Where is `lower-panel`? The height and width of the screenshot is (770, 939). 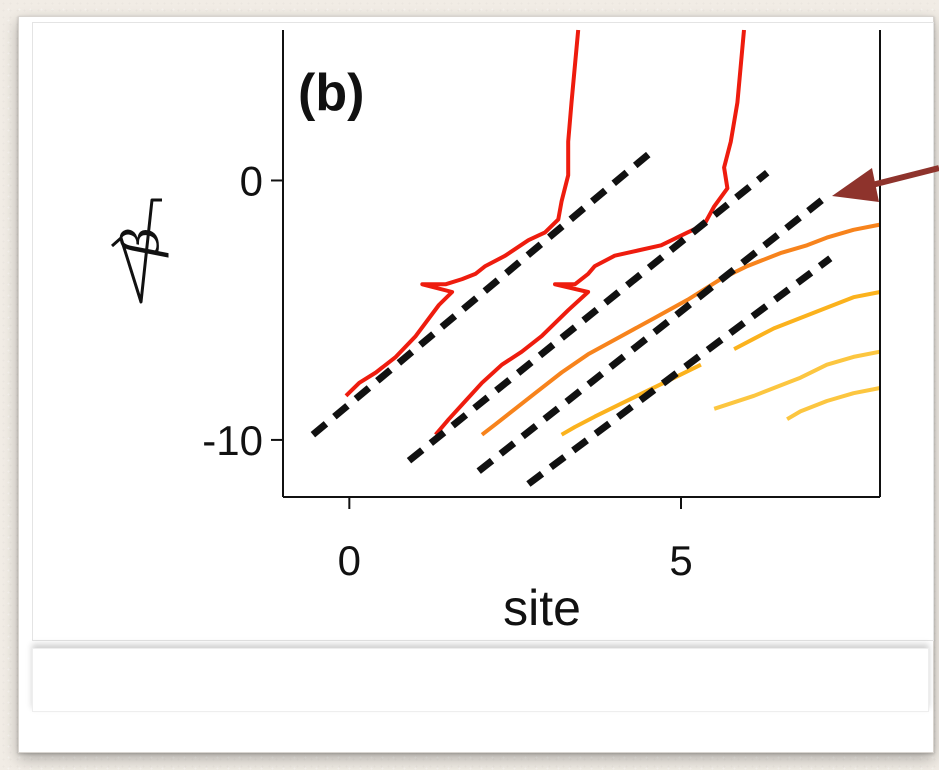
lower-panel is located at coordinates (480, 680).